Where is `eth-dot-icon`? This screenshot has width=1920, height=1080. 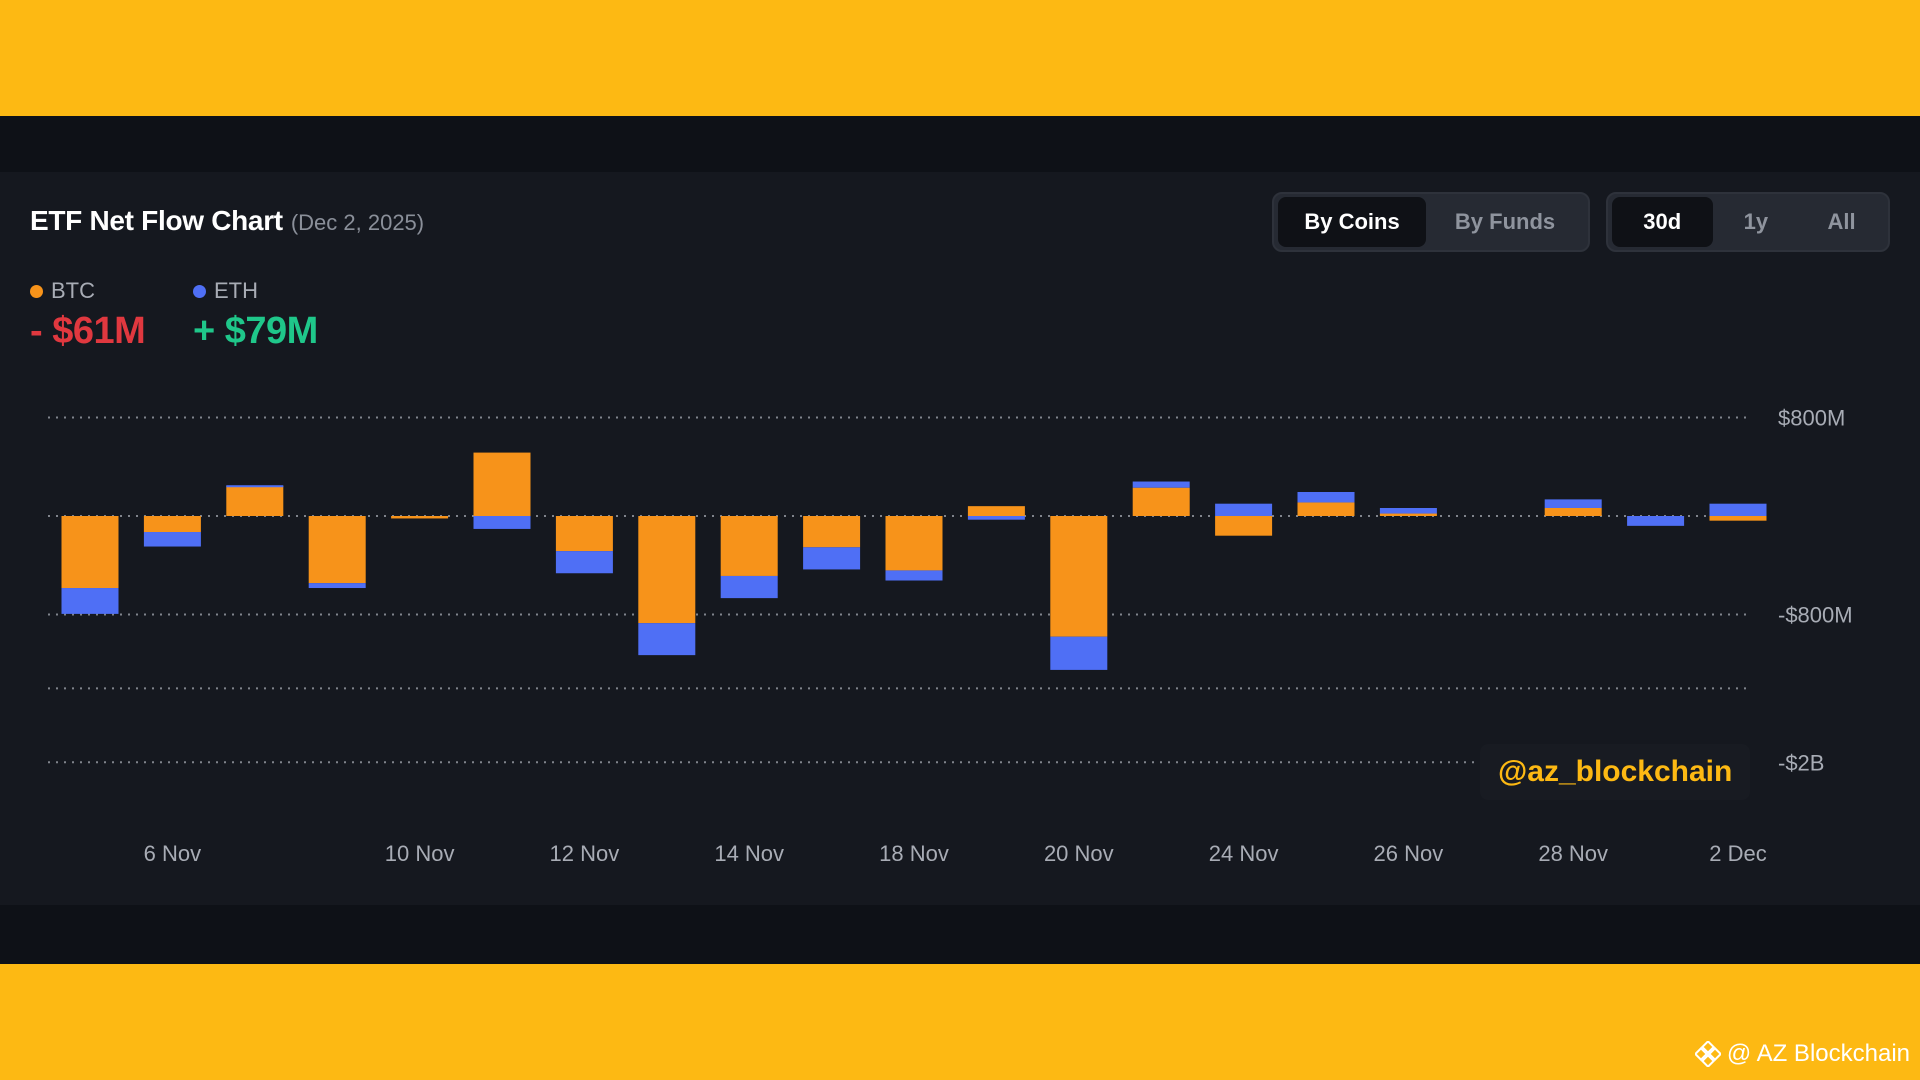 eth-dot-icon is located at coordinates (199, 291).